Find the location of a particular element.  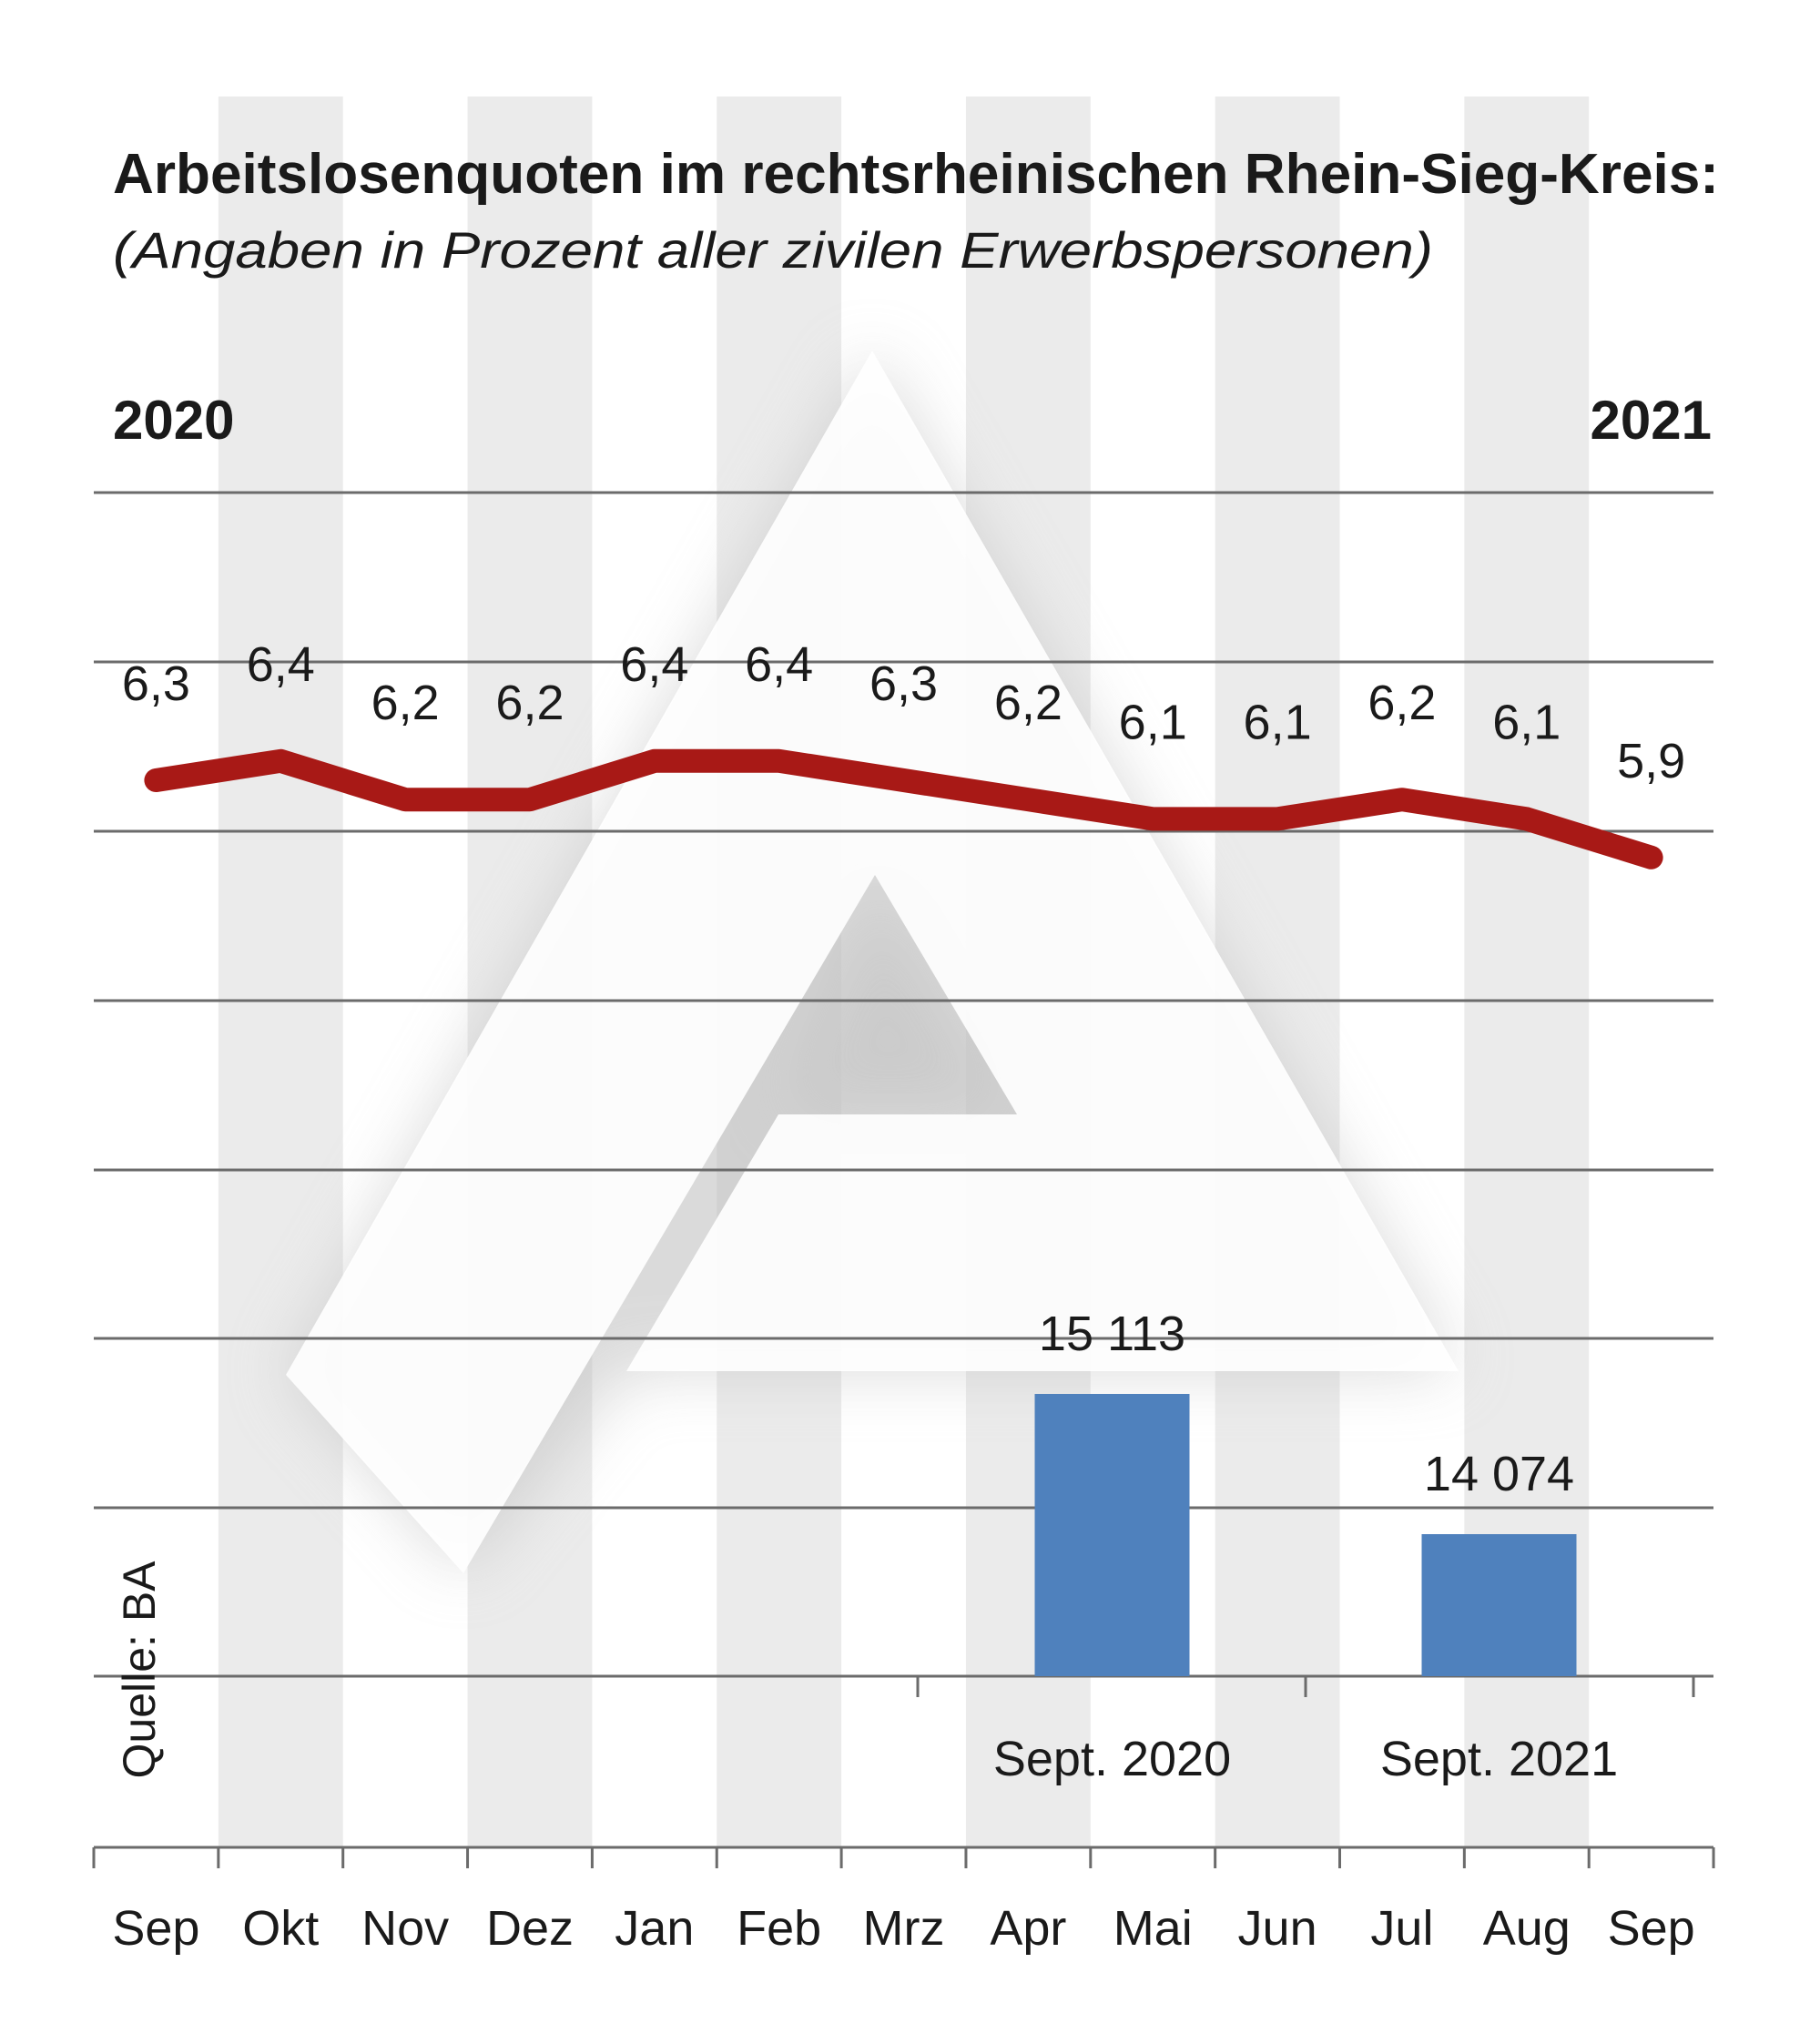

bar-category-label: Sept. 2021 is located at coordinates (1499, 1759).